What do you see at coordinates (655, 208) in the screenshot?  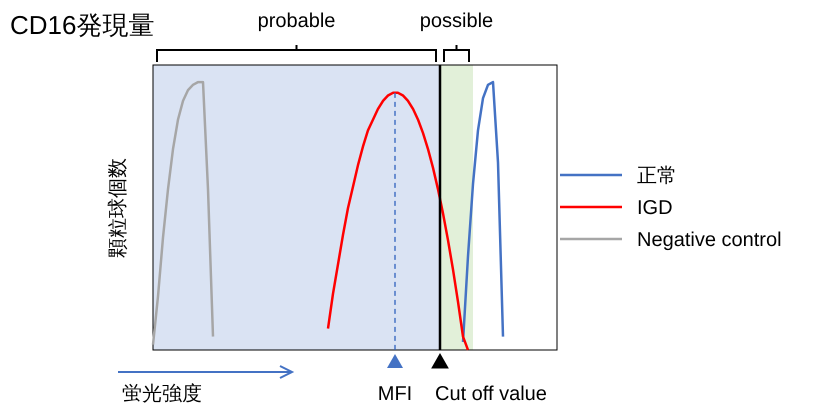 I see `legend-label: IGD` at bounding box center [655, 208].